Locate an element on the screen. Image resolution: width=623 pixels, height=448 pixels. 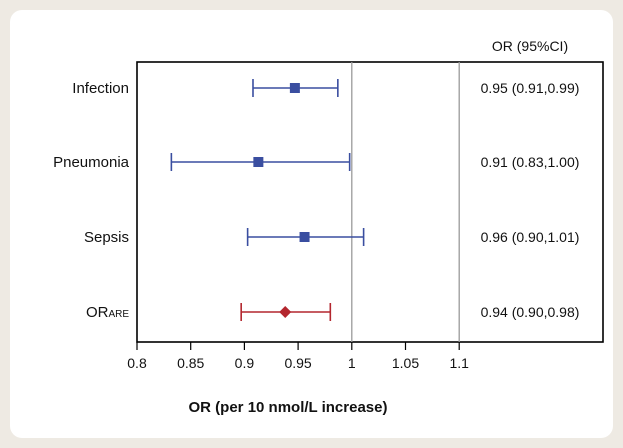
forest-row-0: Infection 0.95 (0.91,0.99) is located at coordinates (325, 88).